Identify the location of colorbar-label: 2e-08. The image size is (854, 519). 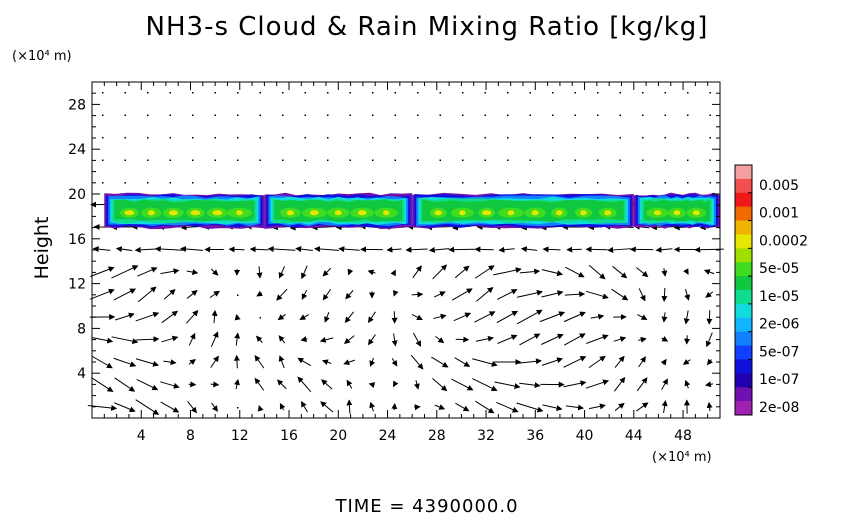
(779, 408).